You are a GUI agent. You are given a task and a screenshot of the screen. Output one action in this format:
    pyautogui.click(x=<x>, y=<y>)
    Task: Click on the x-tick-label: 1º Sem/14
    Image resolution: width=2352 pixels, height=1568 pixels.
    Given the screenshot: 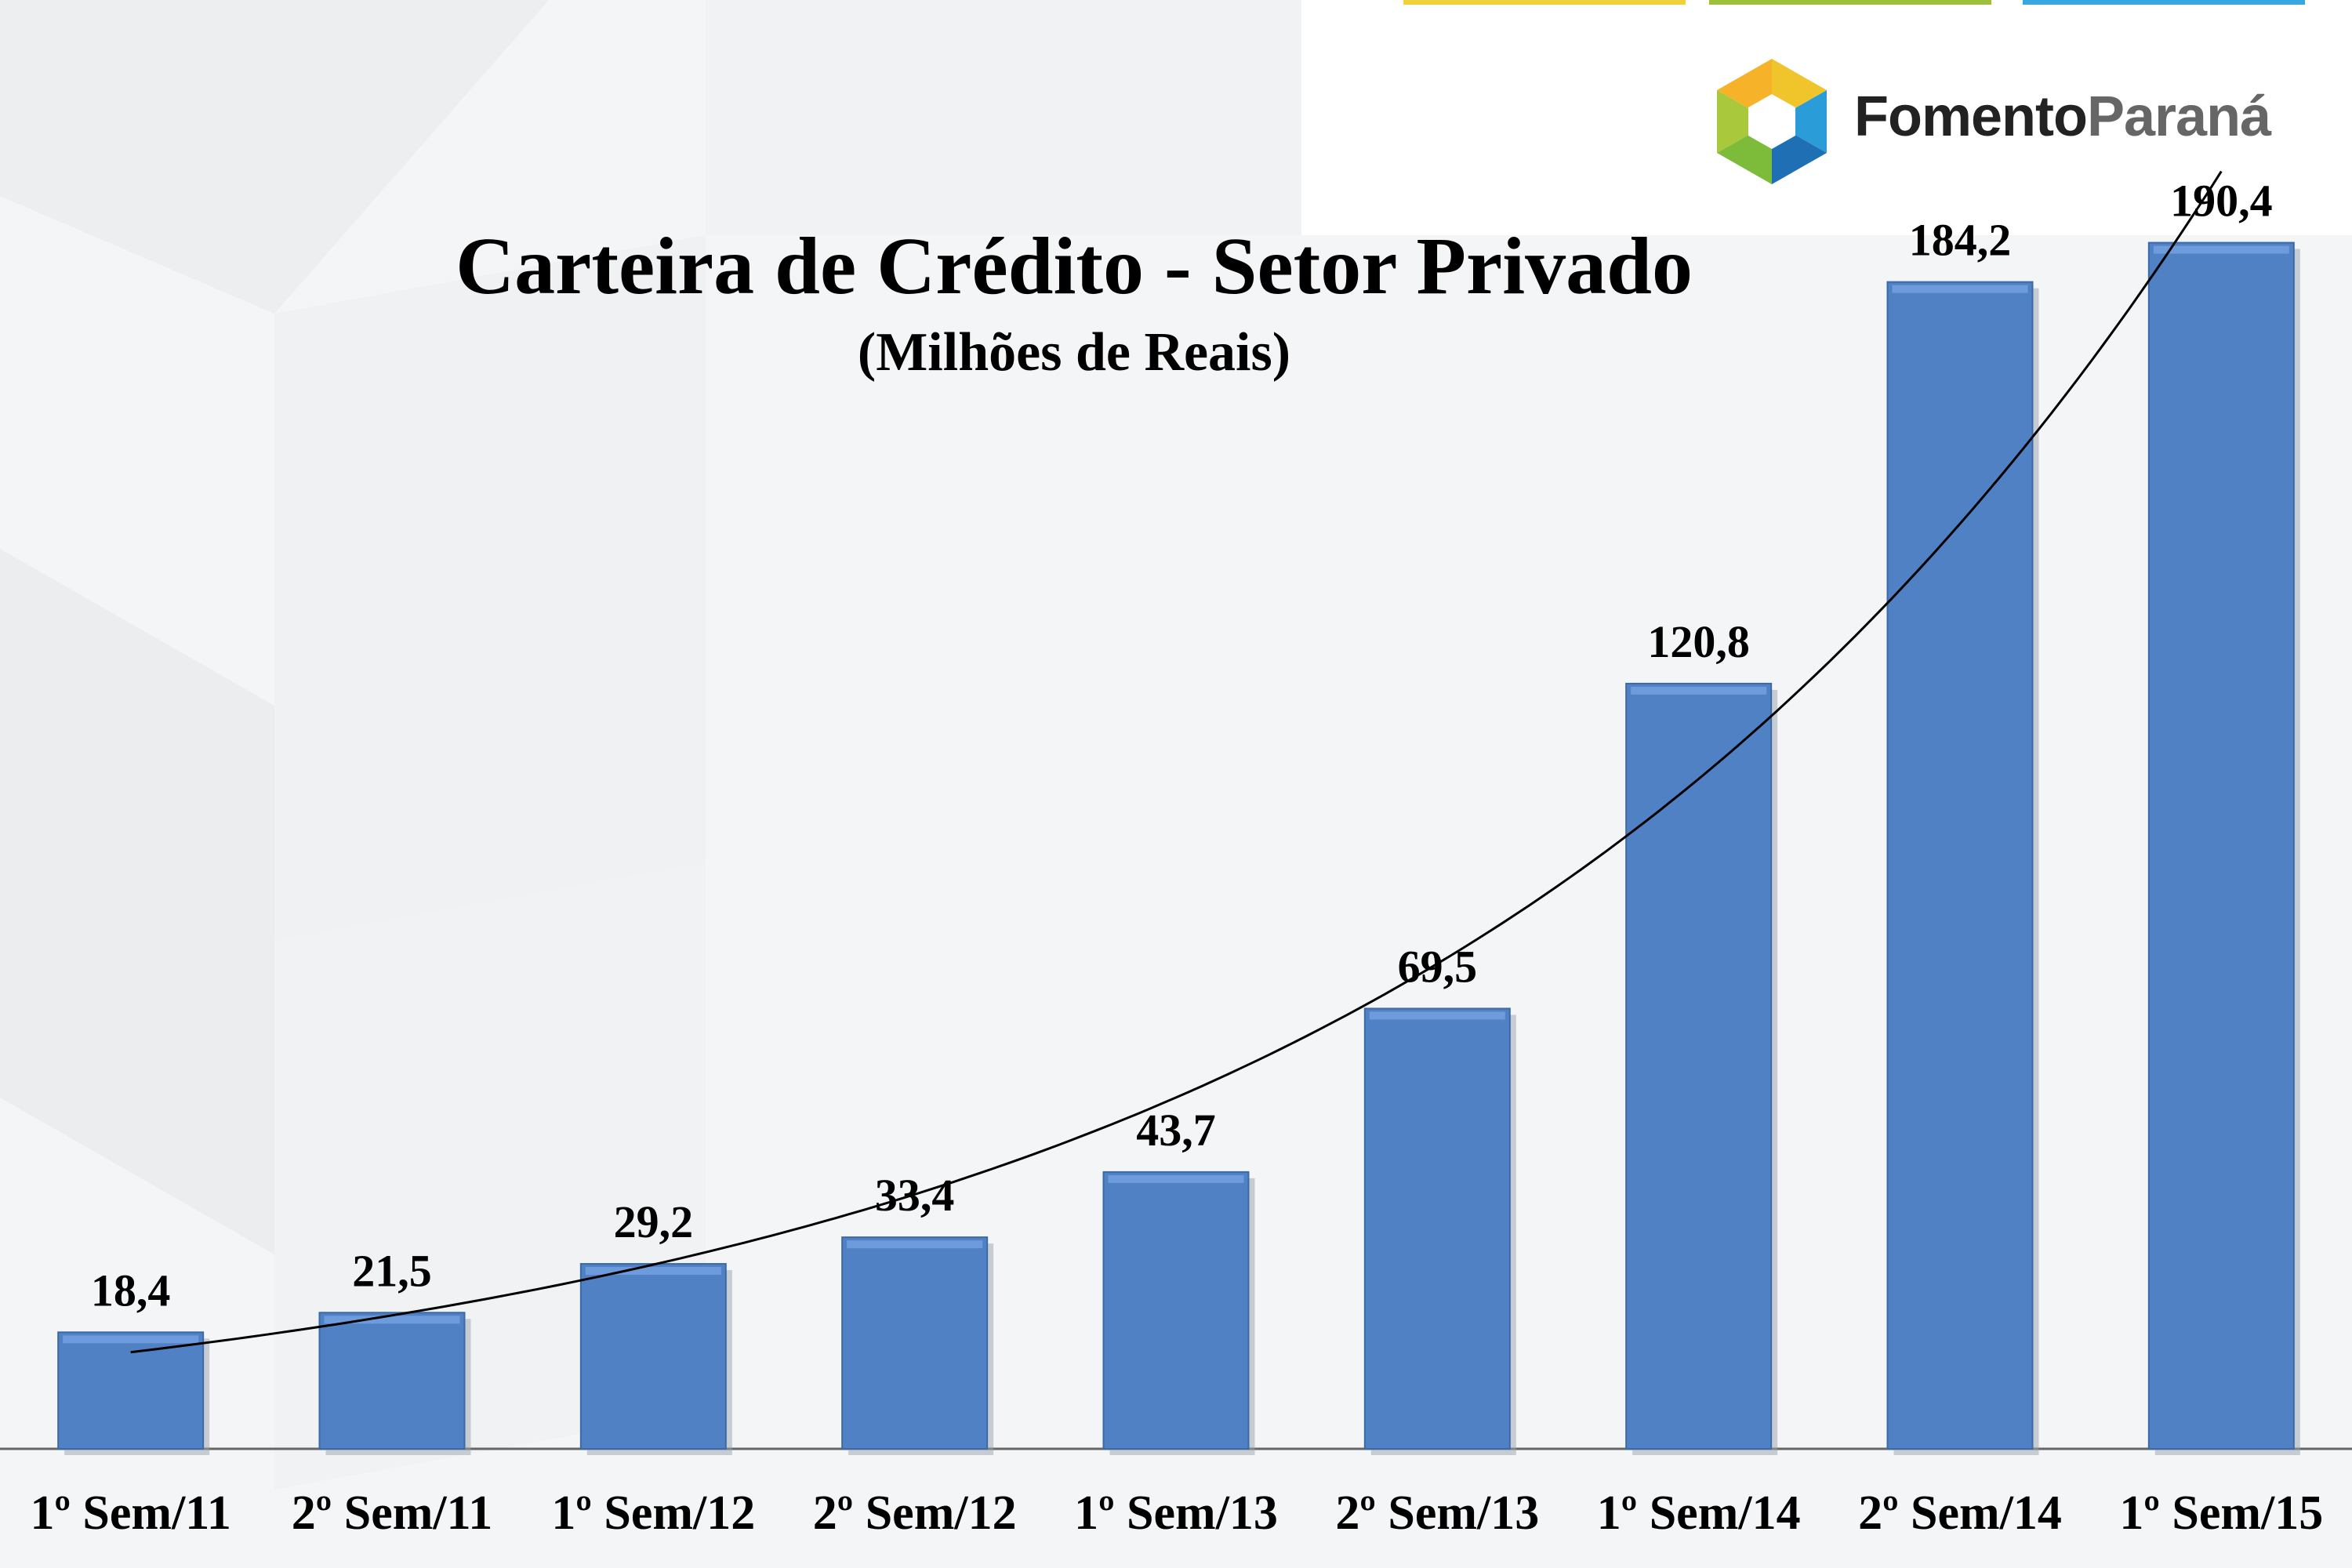 What is the action you would take?
    pyautogui.click(x=1699, y=1513)
    